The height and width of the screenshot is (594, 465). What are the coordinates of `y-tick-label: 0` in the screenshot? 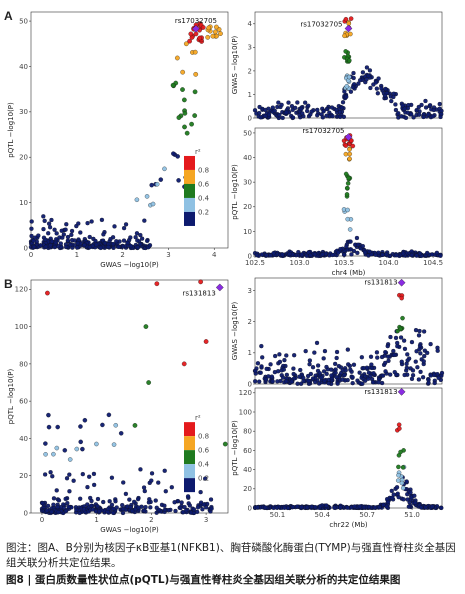 It's located at (250, 256).